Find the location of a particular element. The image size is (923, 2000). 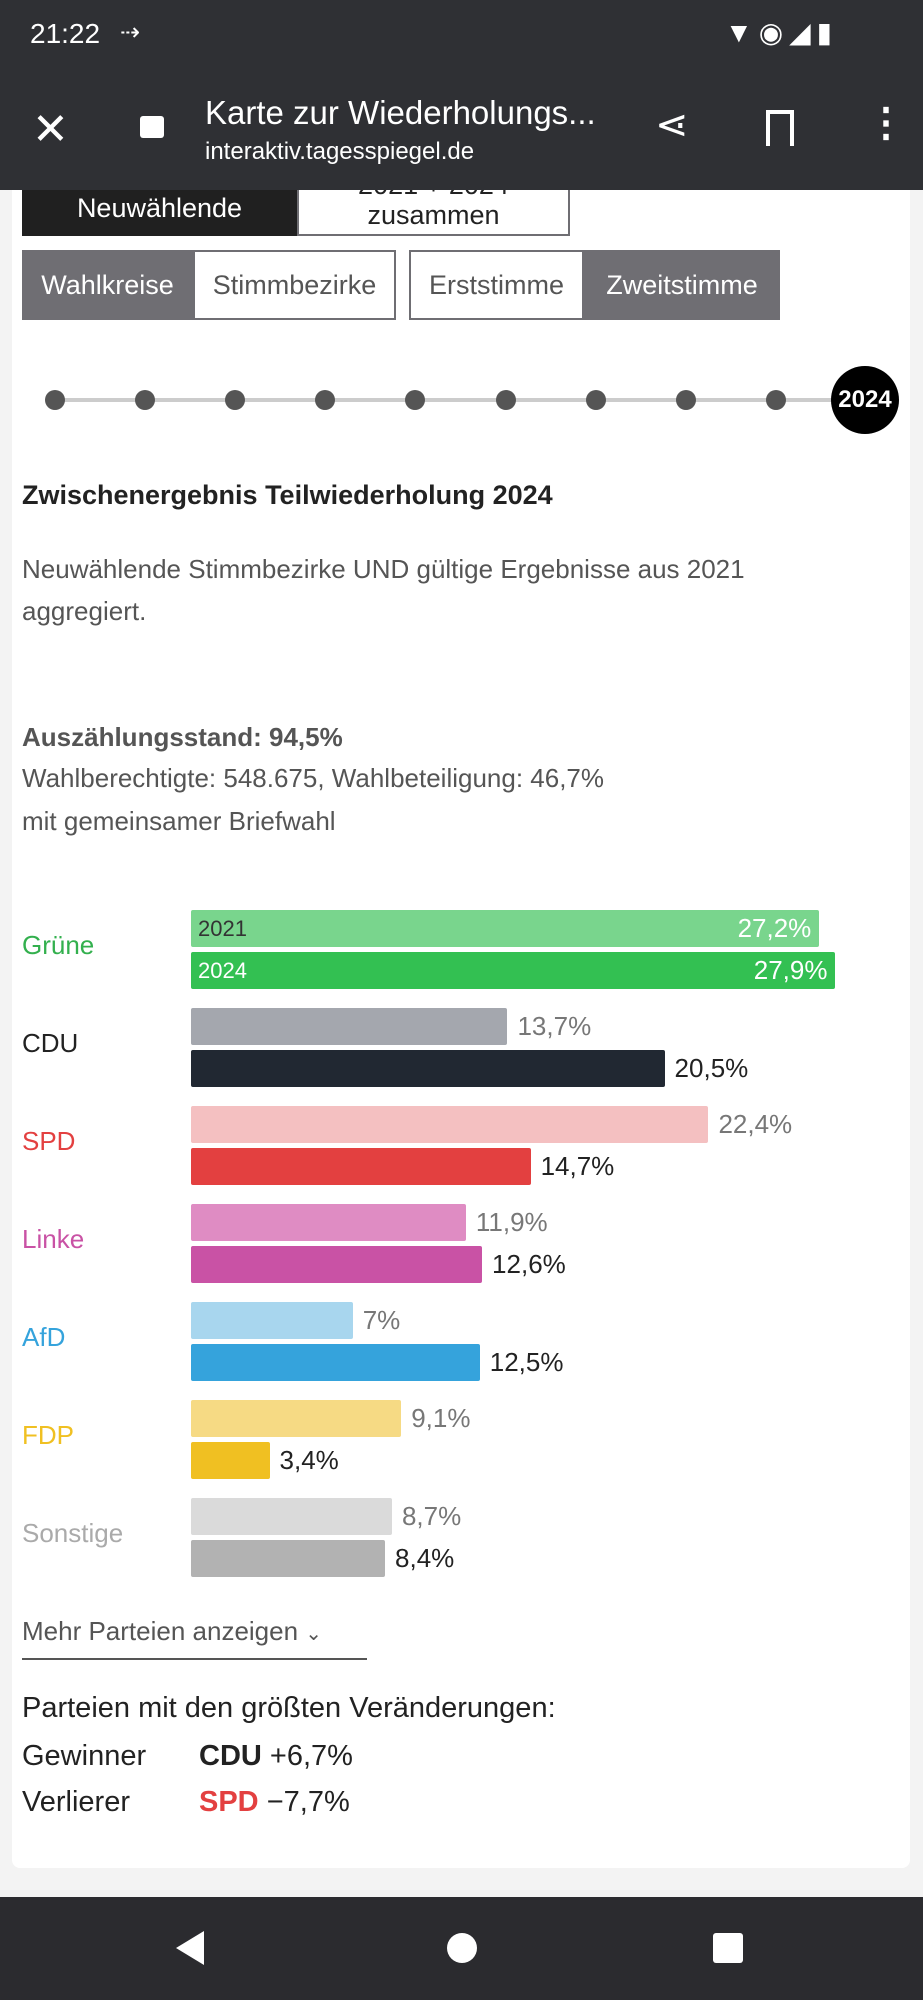

value-label-2021: 7% is located at coordinates (381, 1320).